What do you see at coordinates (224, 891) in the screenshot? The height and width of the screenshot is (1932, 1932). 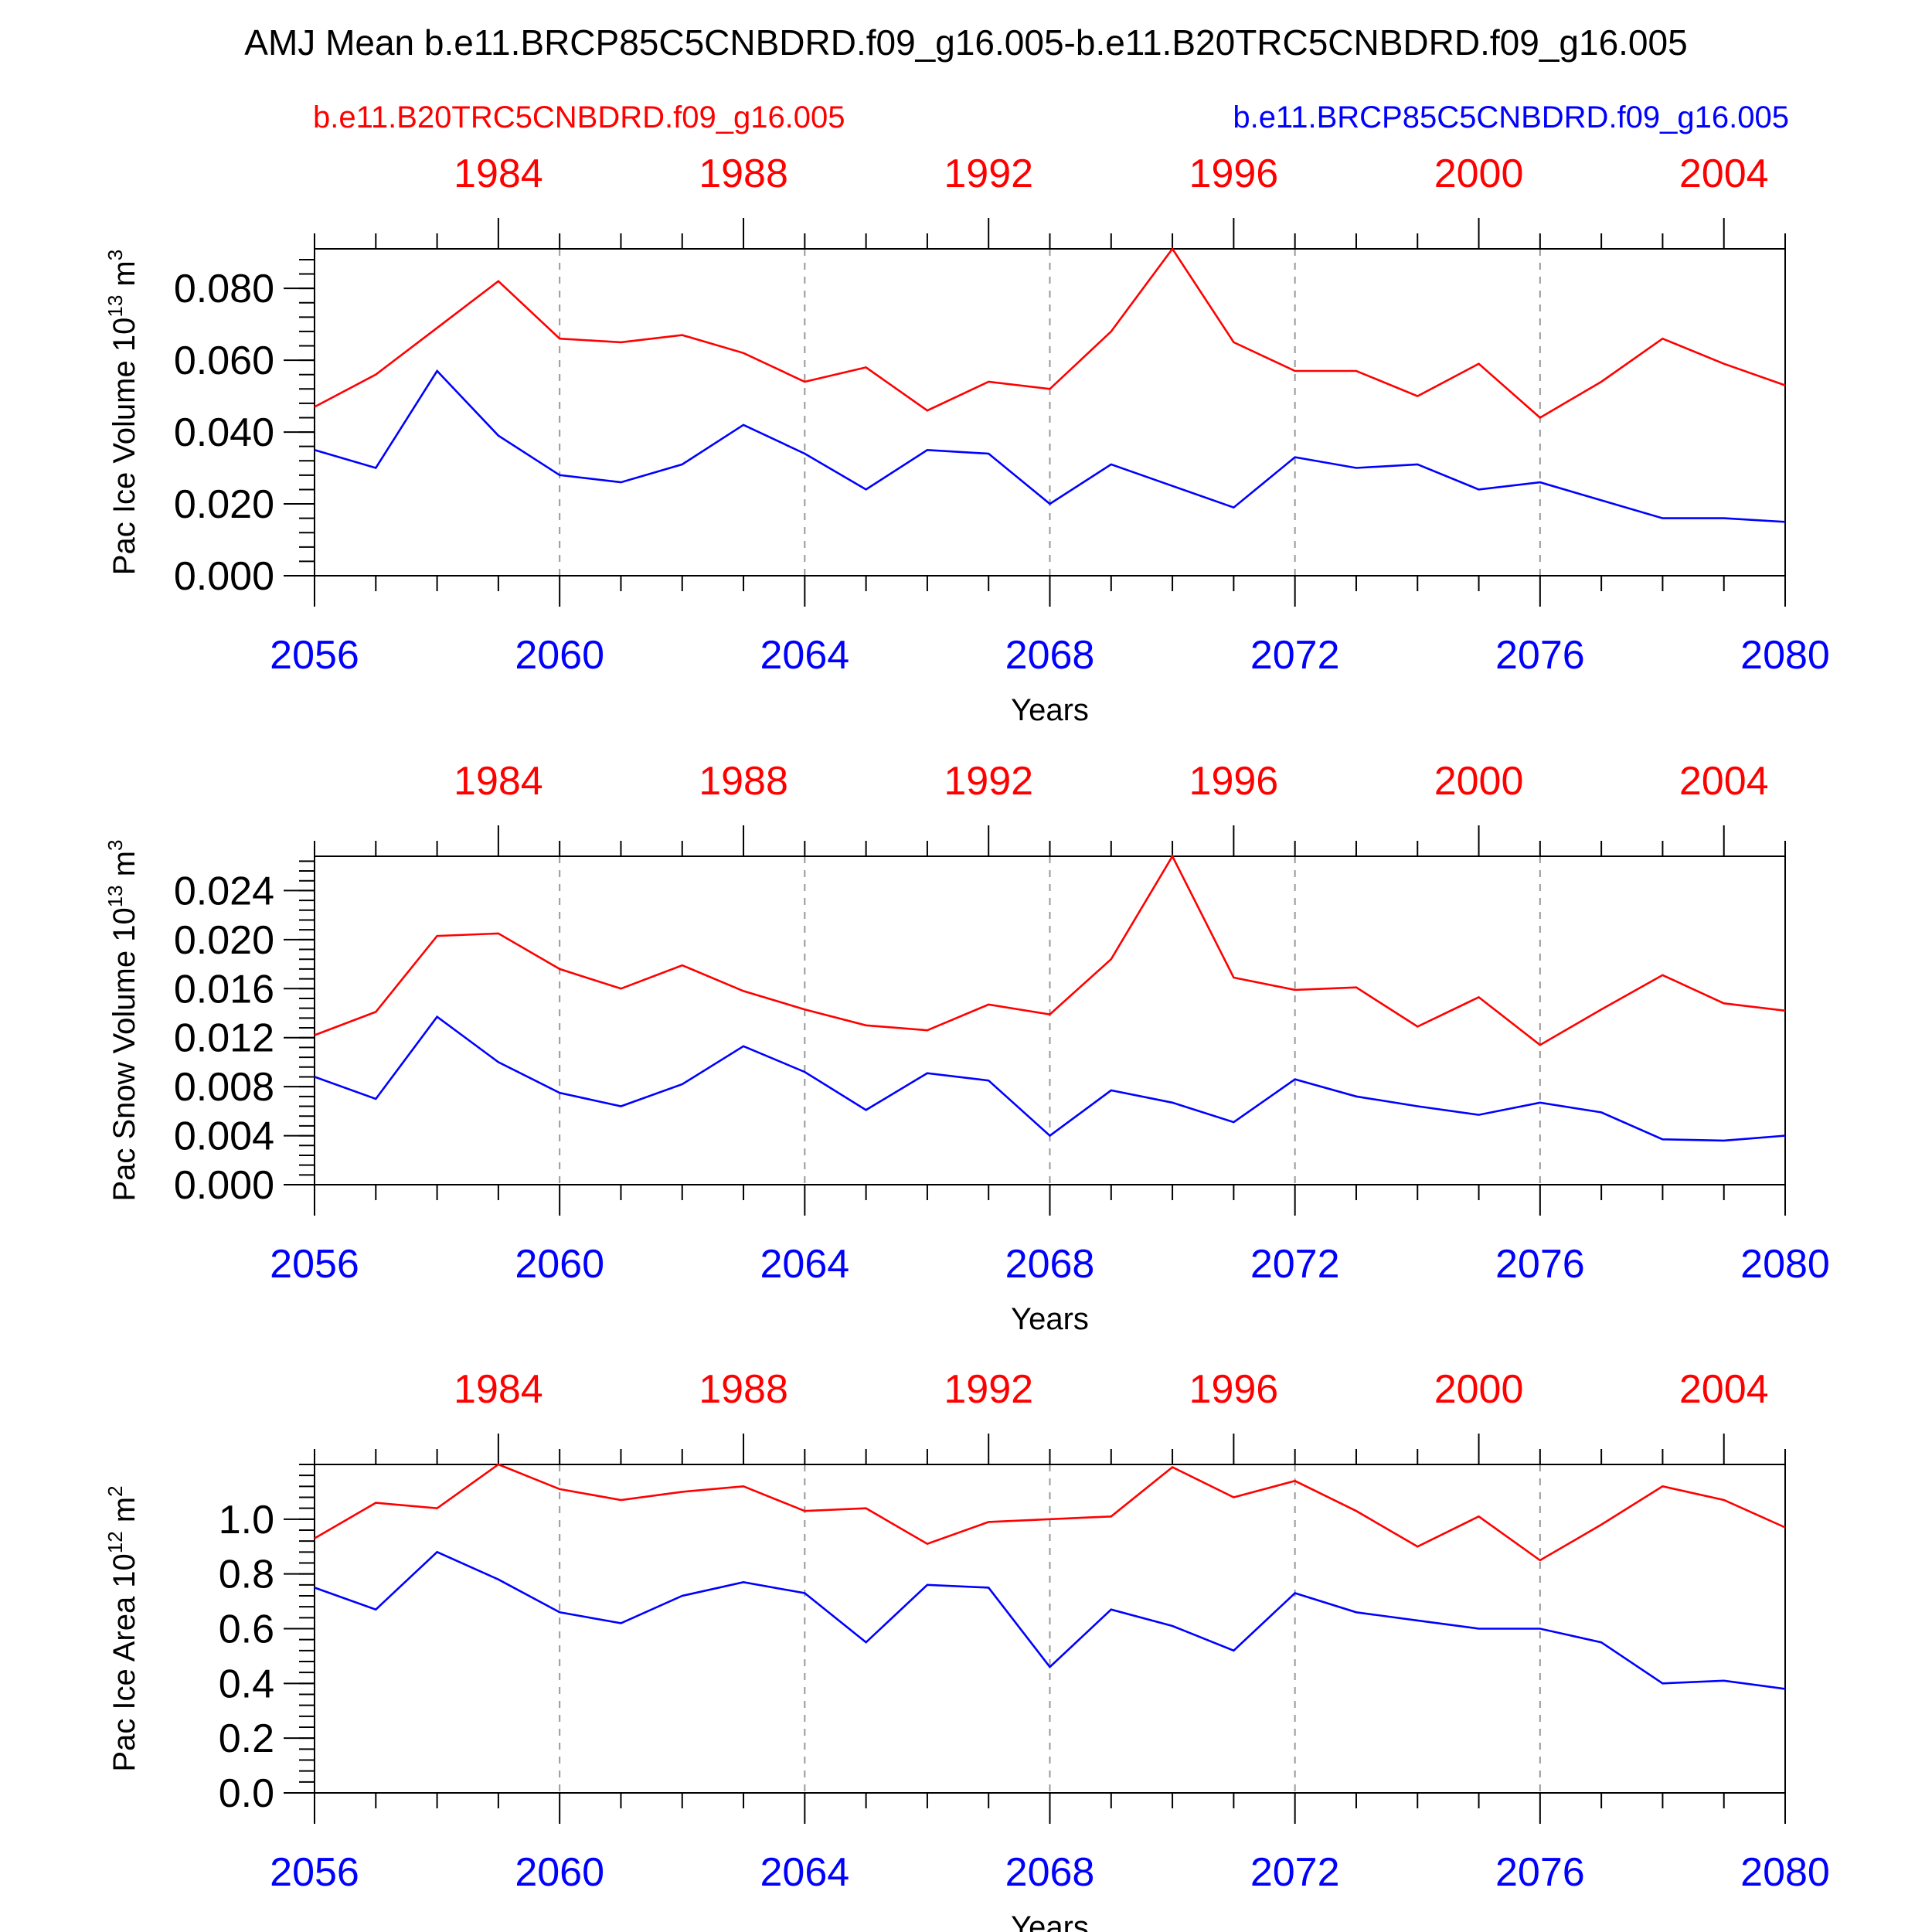 I see `y-tick-label: 0.024` at bounding box center [224, 891].